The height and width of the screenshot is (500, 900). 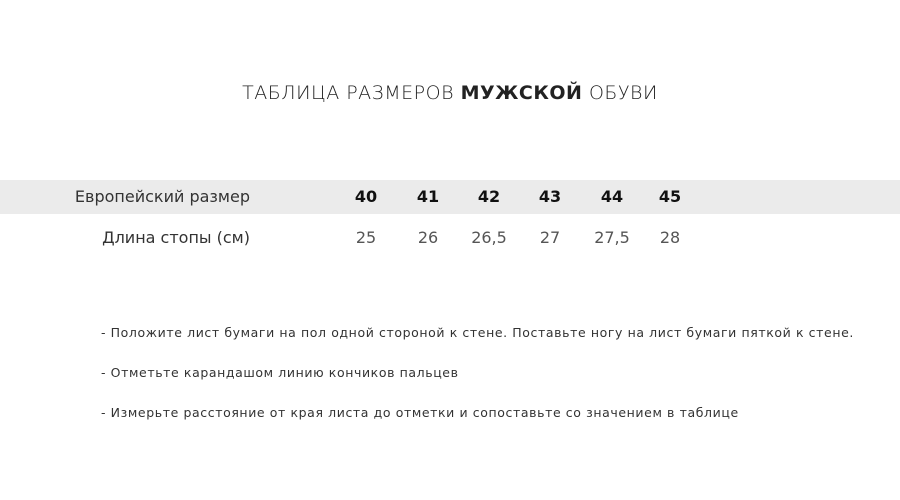 I want to click on size-row: Европейский размер 40 41 42 43 44 45, so click(x=450, y=197).